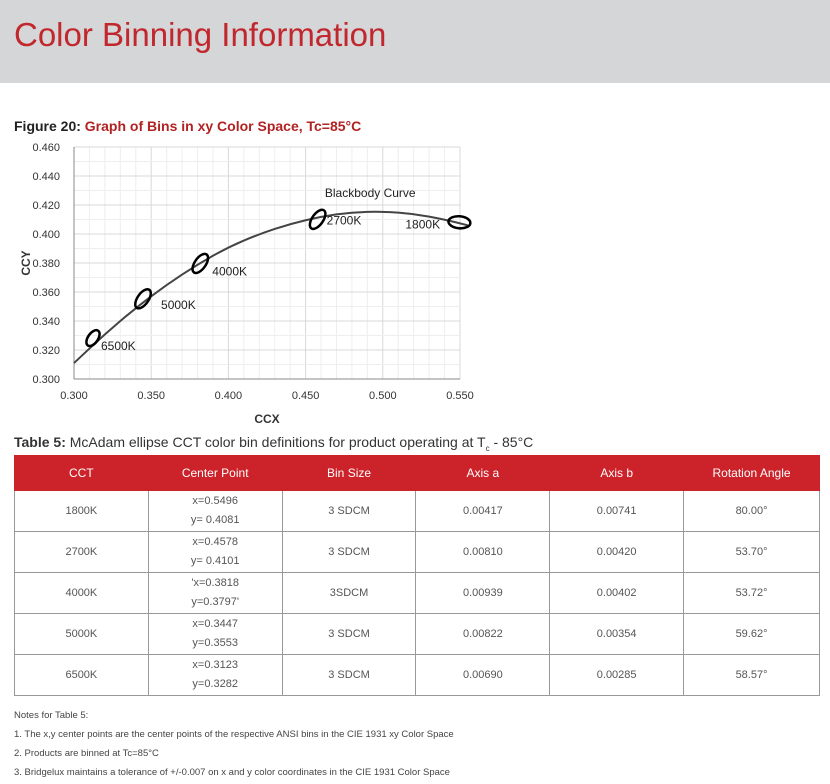 The height and width of the screenshot is (784, 830). I want to click on bin-label: 1800K, so click(422, 224).